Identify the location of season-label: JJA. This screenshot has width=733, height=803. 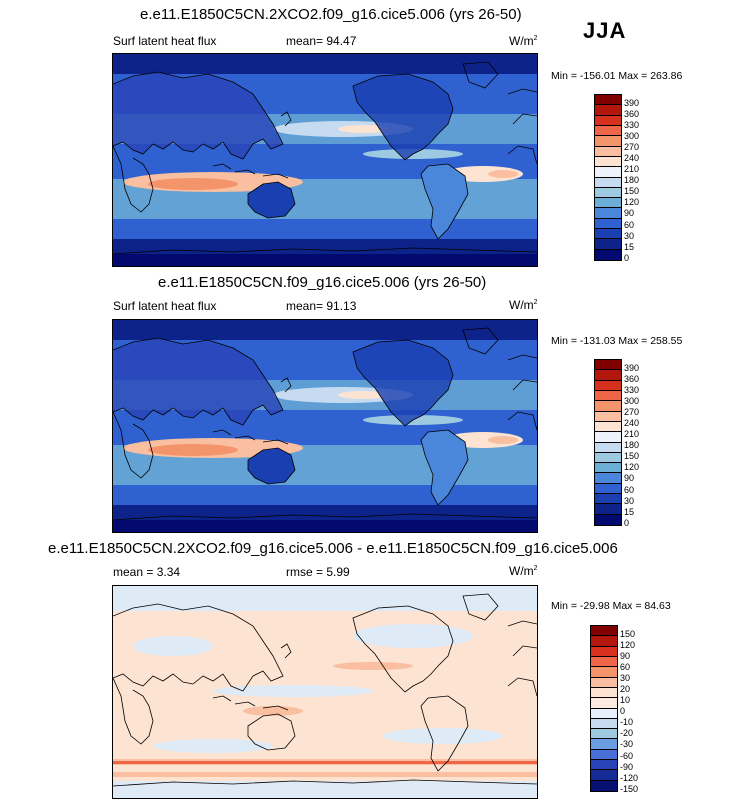
(605, 30).